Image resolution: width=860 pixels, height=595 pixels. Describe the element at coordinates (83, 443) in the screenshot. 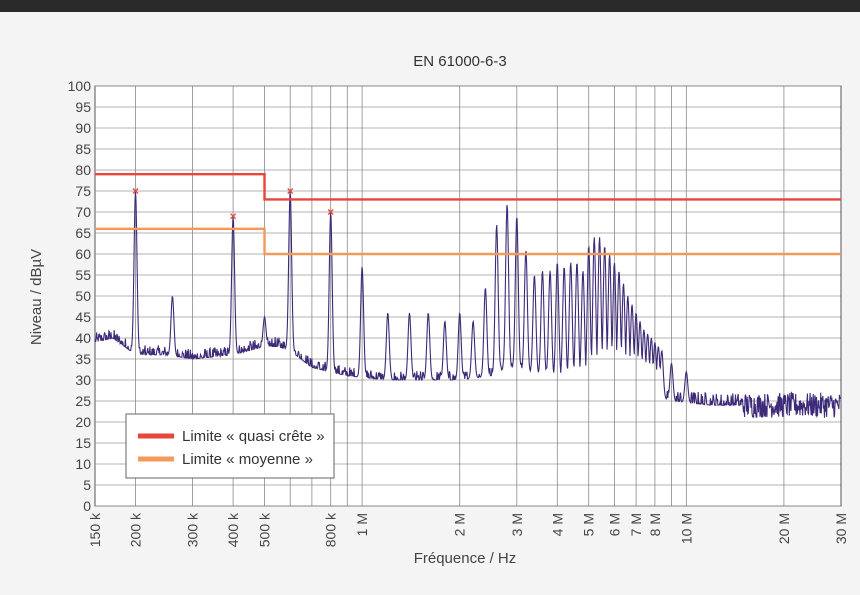

I see `y-tick-label: 15` at that location.